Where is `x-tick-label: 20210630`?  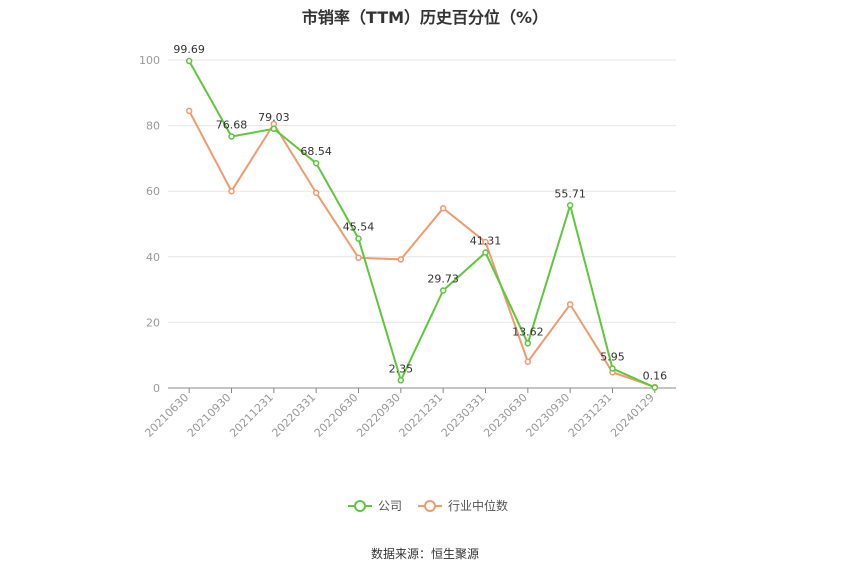 x-tick-label: 20210630 is located at coordinates (166, 415).